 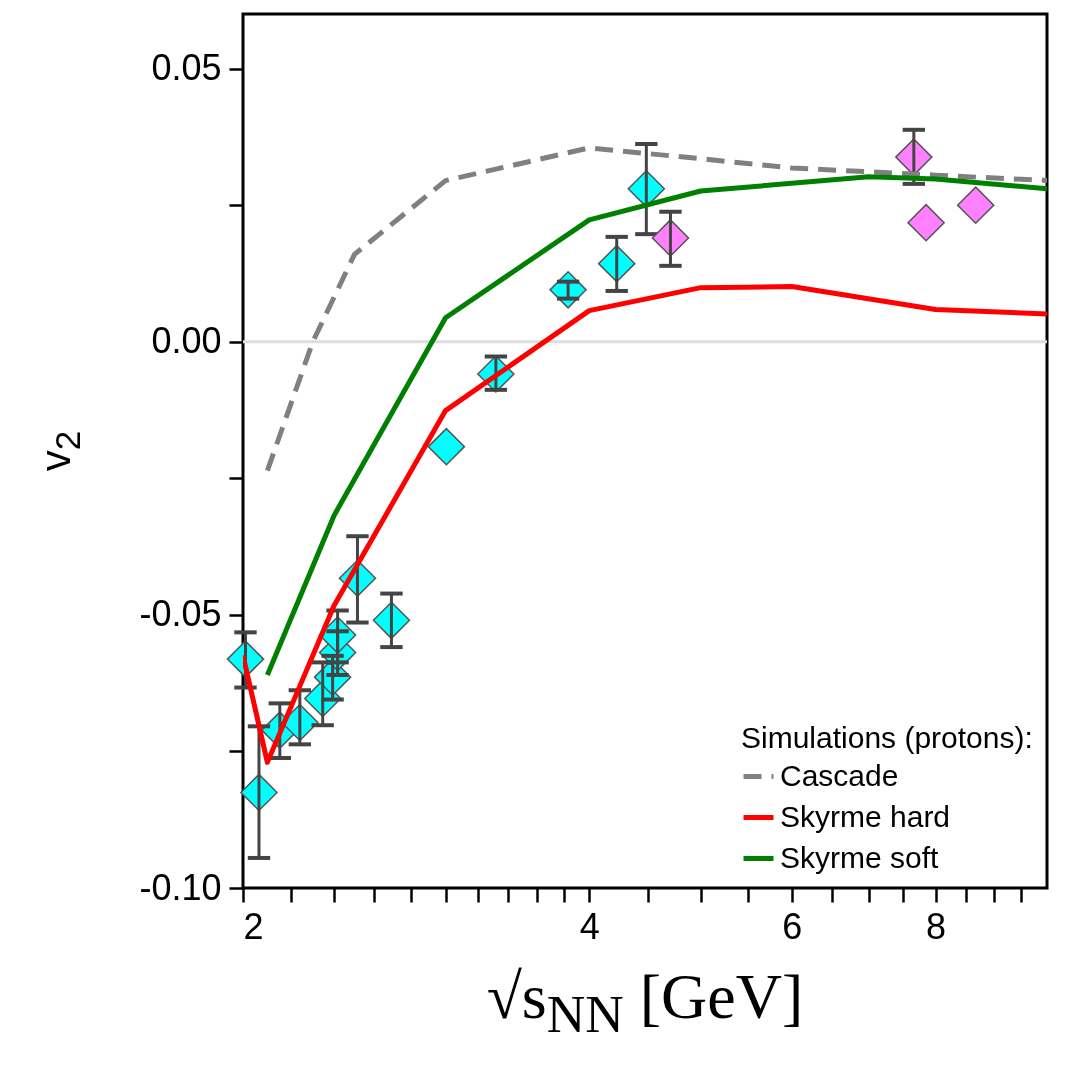 I want to click on y-tick-label: -0.05, so click(x=180, y=614).